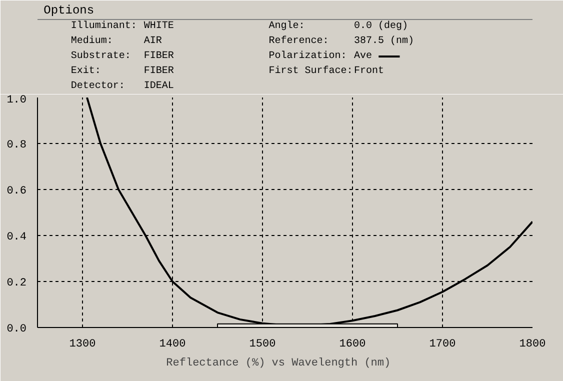 The width and height of the screenshot is (563, 381). What do you see at coordinates (307, 56) in the screenshot?
I see `text: Polarization:` at bounding box center [307, 56].